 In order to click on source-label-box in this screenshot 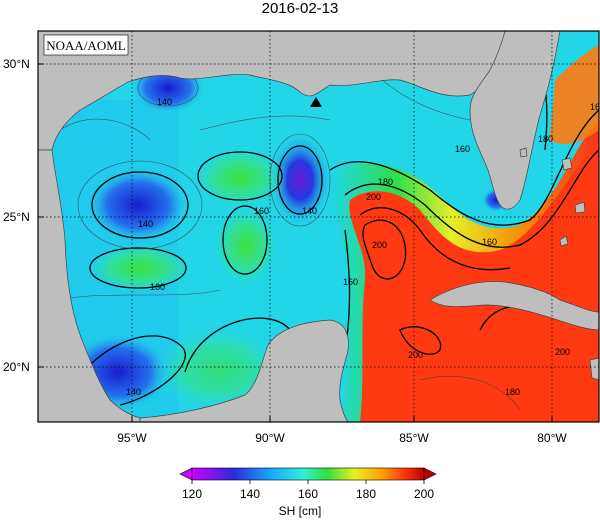, I will do `click(86, 45)`.